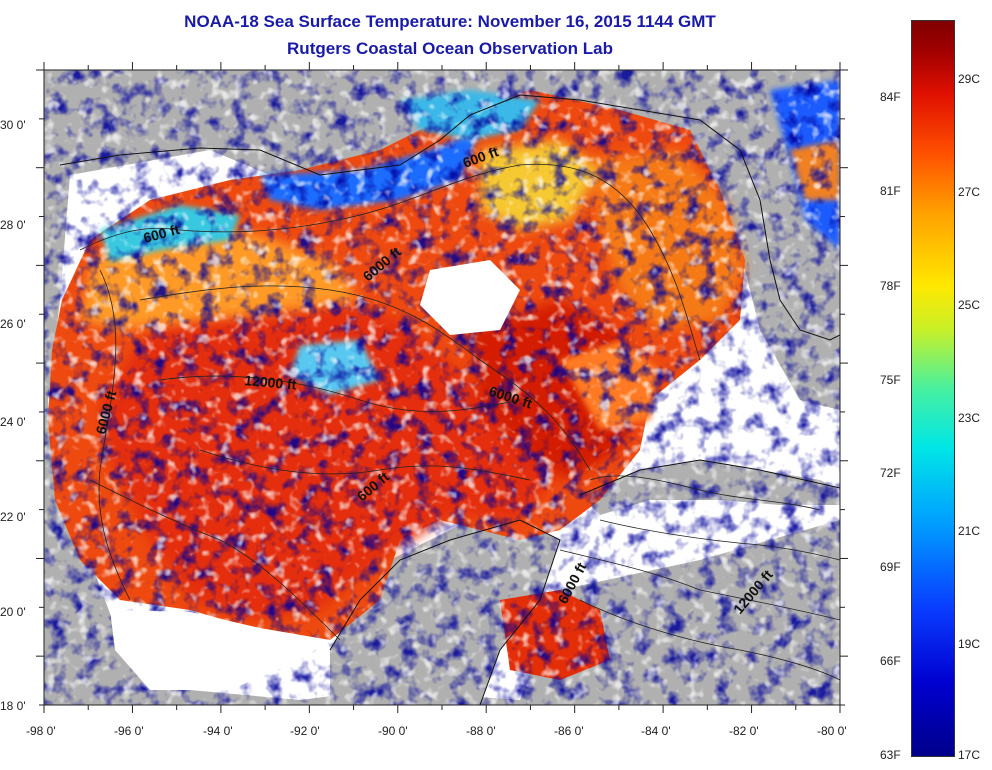 The width and height of the screenshot is (992, 770). What do you see at coordinates (481, 731) in the screenshot?
I see `x-axis-label: -88 0'` at bounding box center [481, 731].